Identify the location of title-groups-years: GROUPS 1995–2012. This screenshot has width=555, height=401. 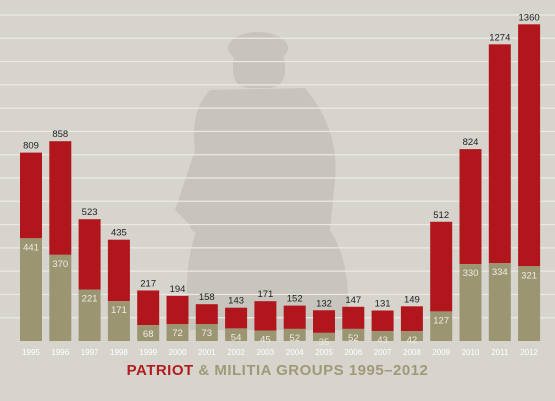
(352, 370).